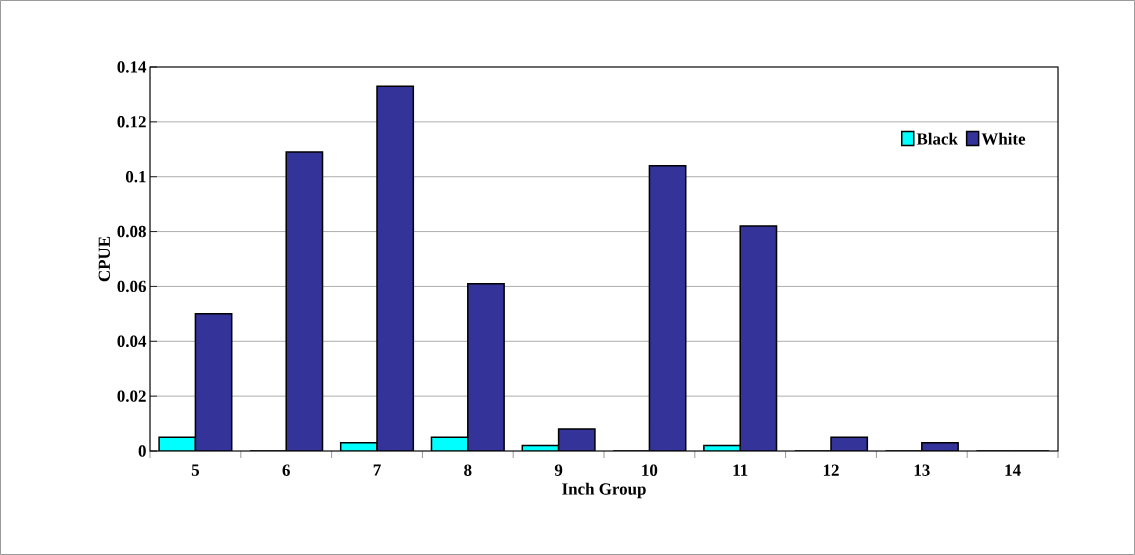  Describe the element at coordinates (922, 470) in the screenshot. I see `x-tick-label: 13` at that location.